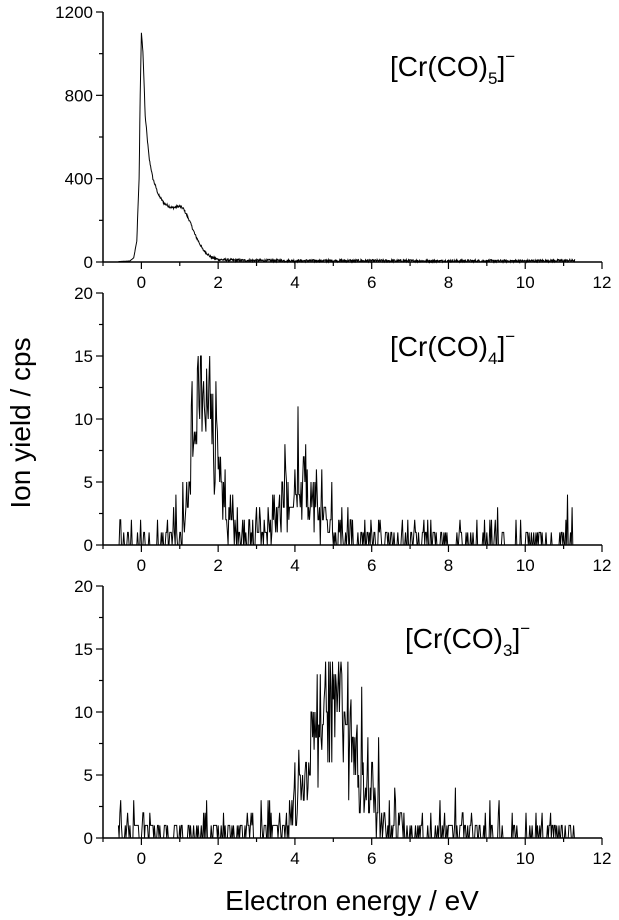 The height and width of the screenshot is (920, 619). Describe the element at coordinates (352, 900) in the screenshot. I see `x-axis-title: Electron energy / eV` at that location.